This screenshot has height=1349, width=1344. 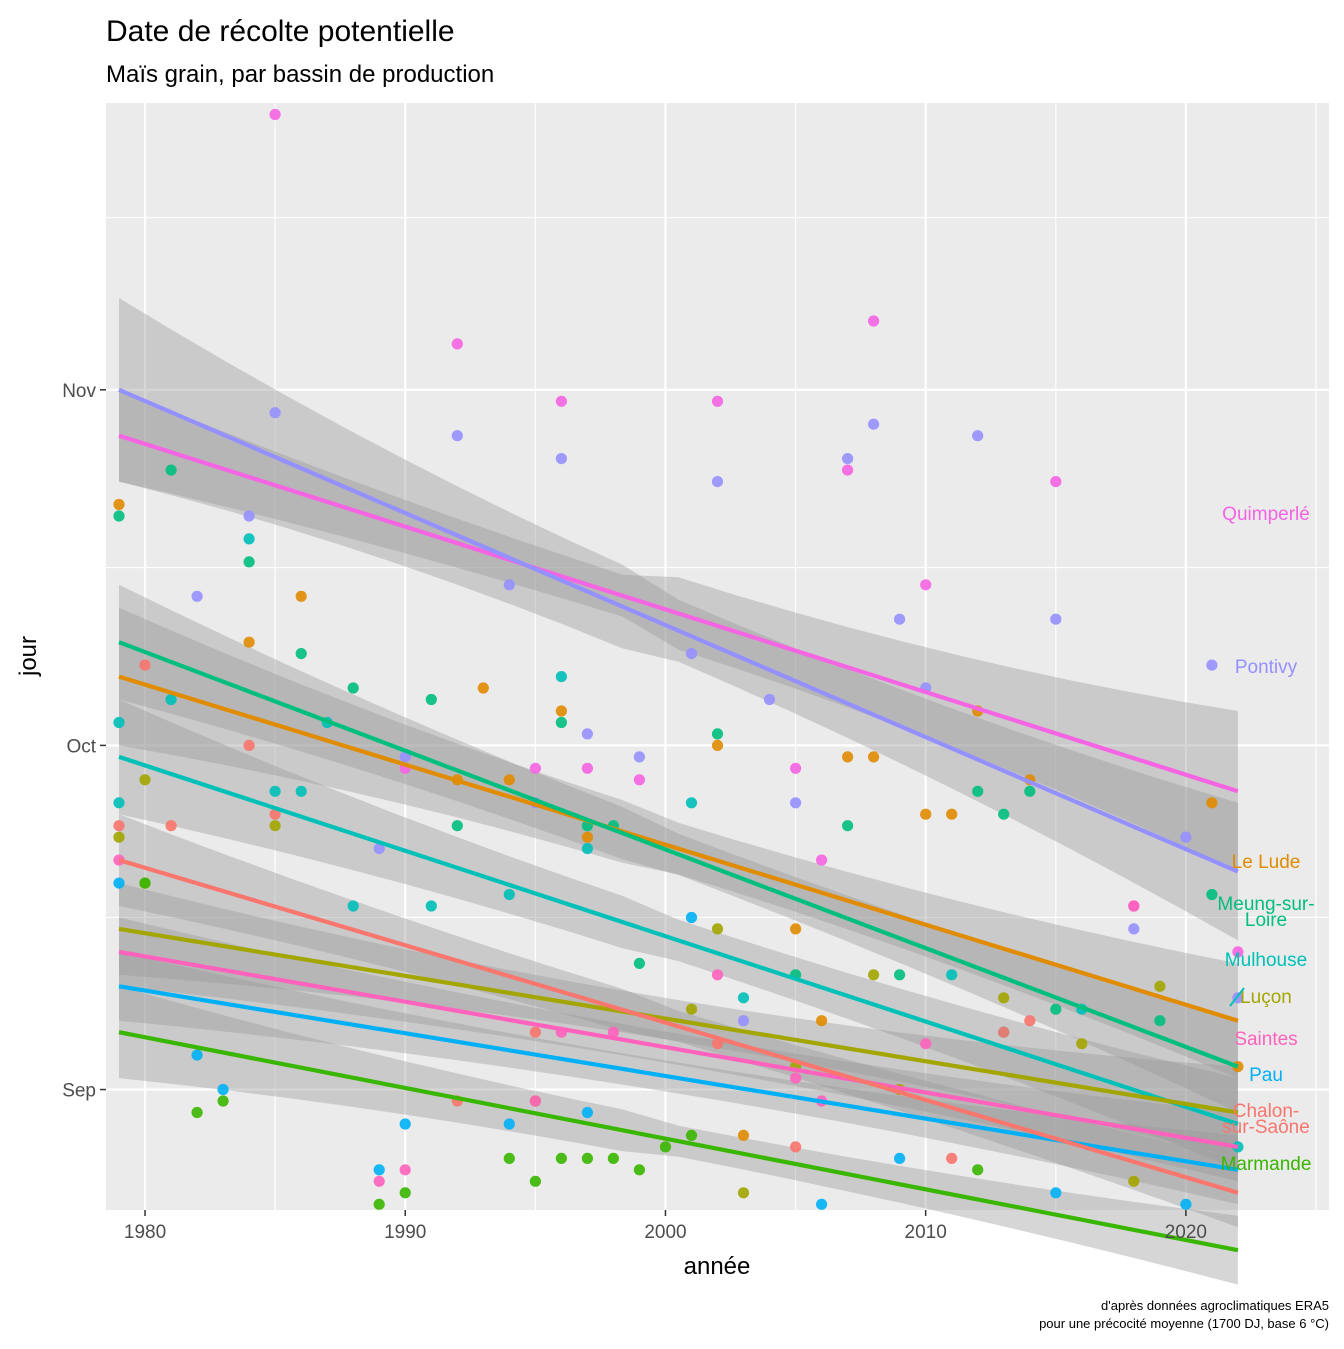 What do you see at coordinates (1266, 1075) in the screenshot?
I see `series-label-pau: Pau` at bounding box center [1266, 1075].